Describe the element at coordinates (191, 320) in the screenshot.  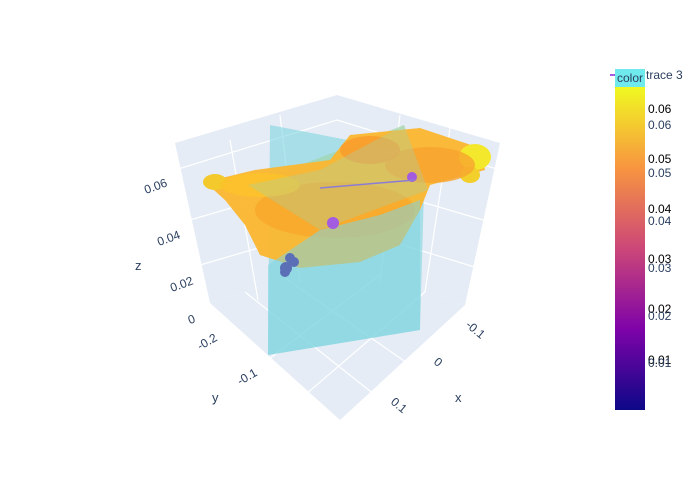
I see `z-tick: 0` at that location.